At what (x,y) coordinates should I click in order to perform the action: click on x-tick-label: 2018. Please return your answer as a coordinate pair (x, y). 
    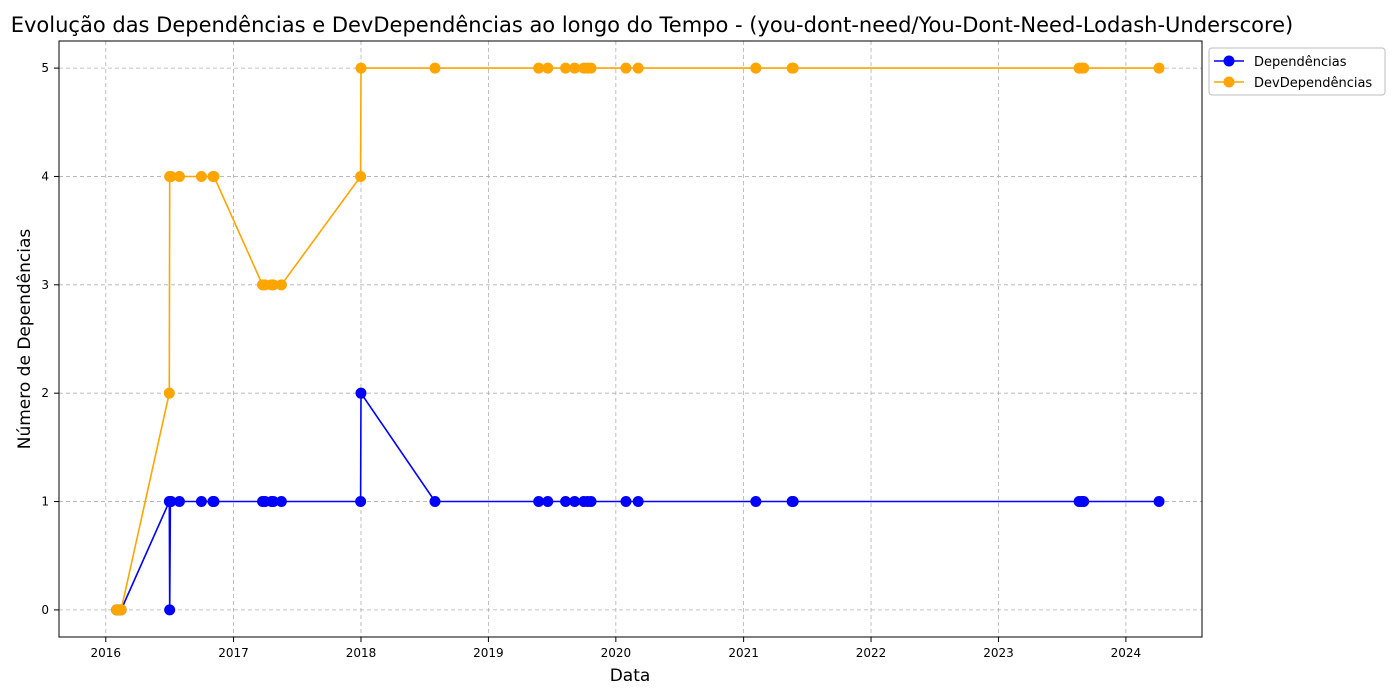
    Looking at the image, I should click on (361, 653).